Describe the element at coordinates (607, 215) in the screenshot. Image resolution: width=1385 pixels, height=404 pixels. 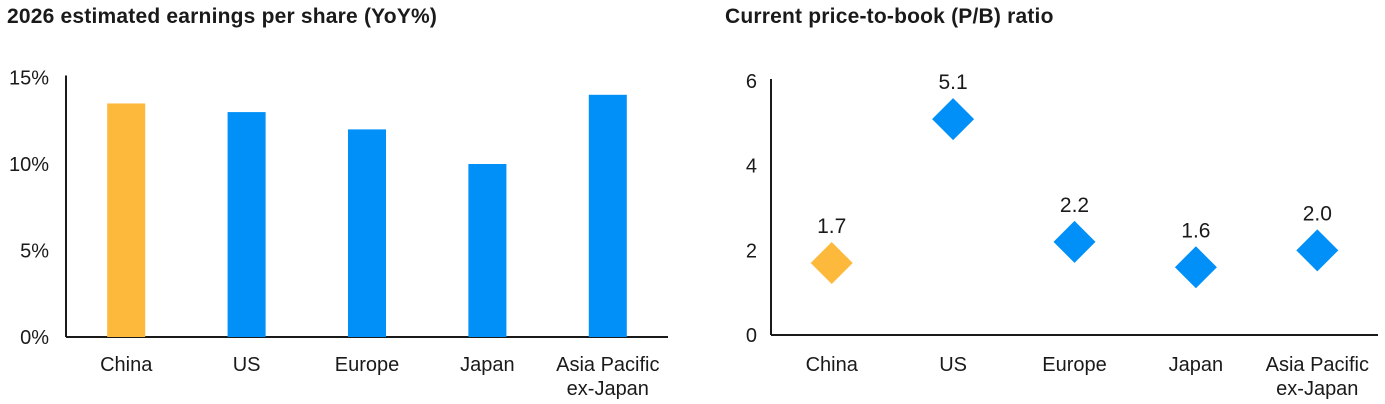
I see `bar-Asia Pacific ex-Japan` at that location.